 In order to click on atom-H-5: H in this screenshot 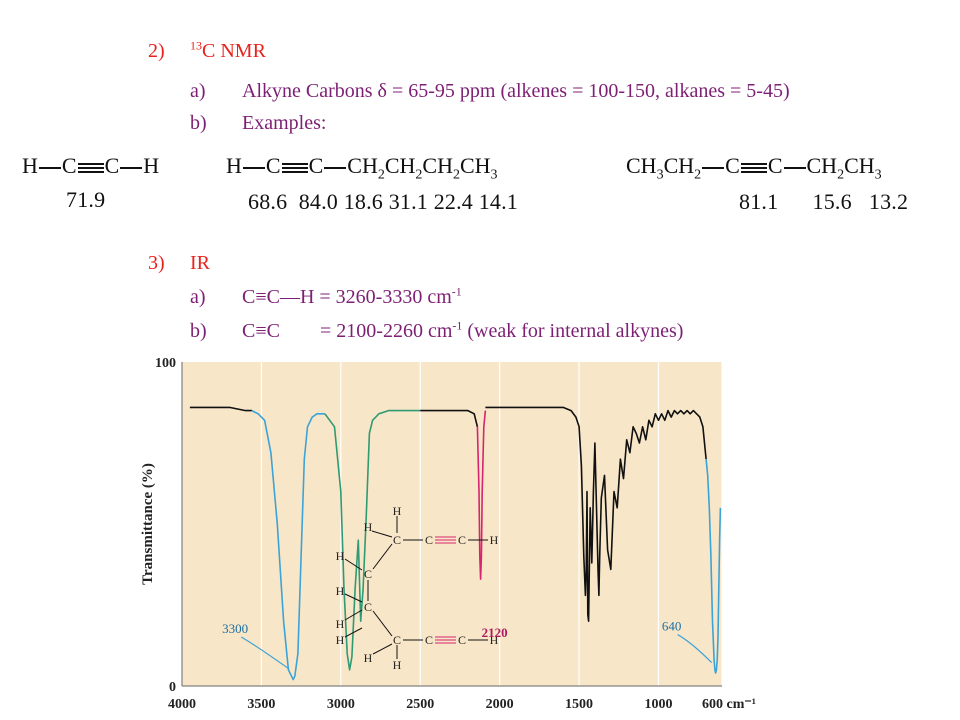, I will do `click(494, 540)`.